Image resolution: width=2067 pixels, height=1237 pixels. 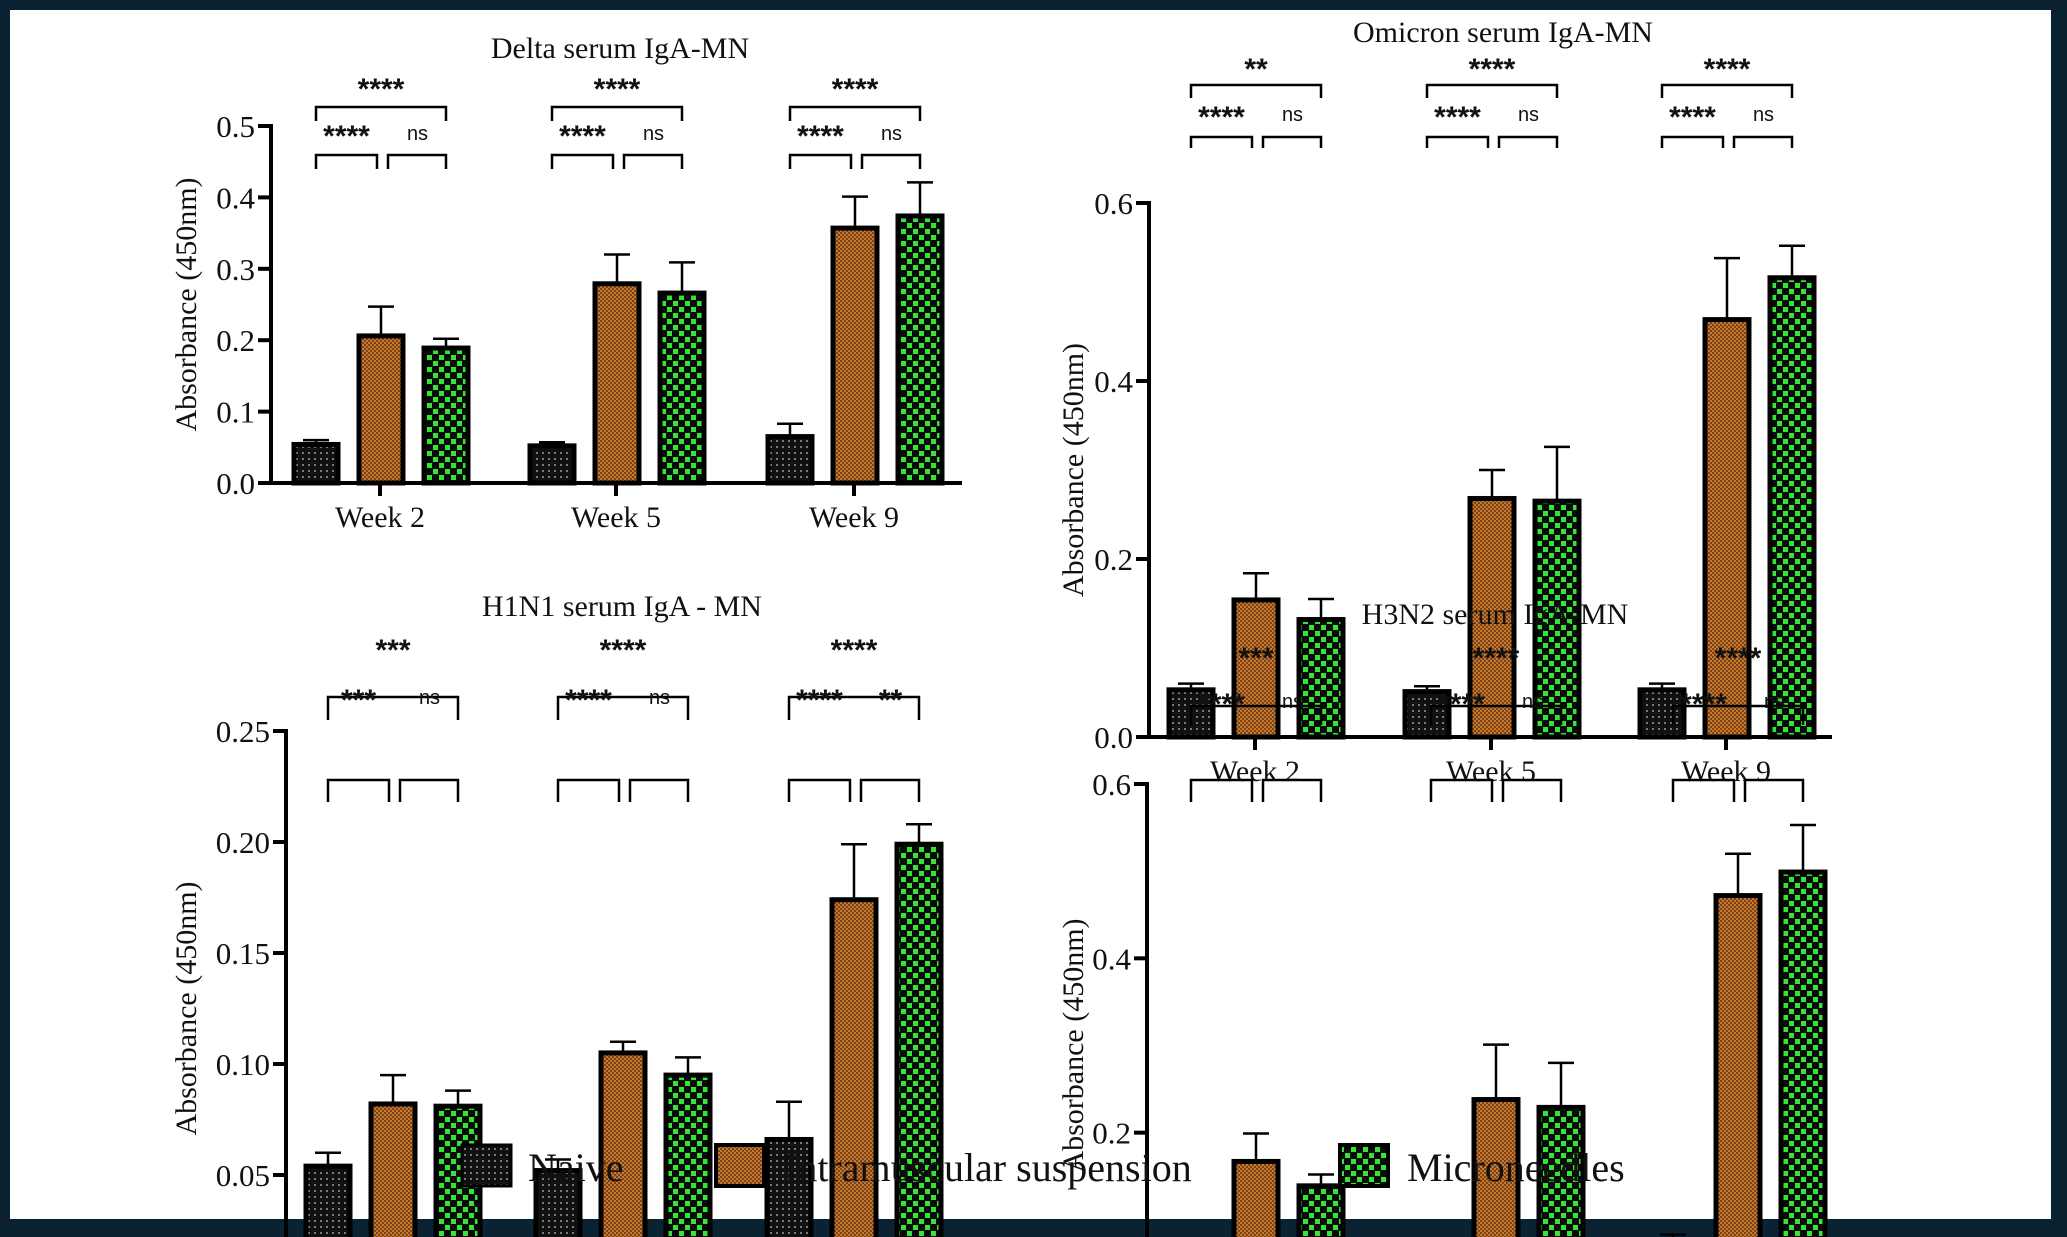 I want to click on y-tick-label: 0.3, so click(x=235, y=269).